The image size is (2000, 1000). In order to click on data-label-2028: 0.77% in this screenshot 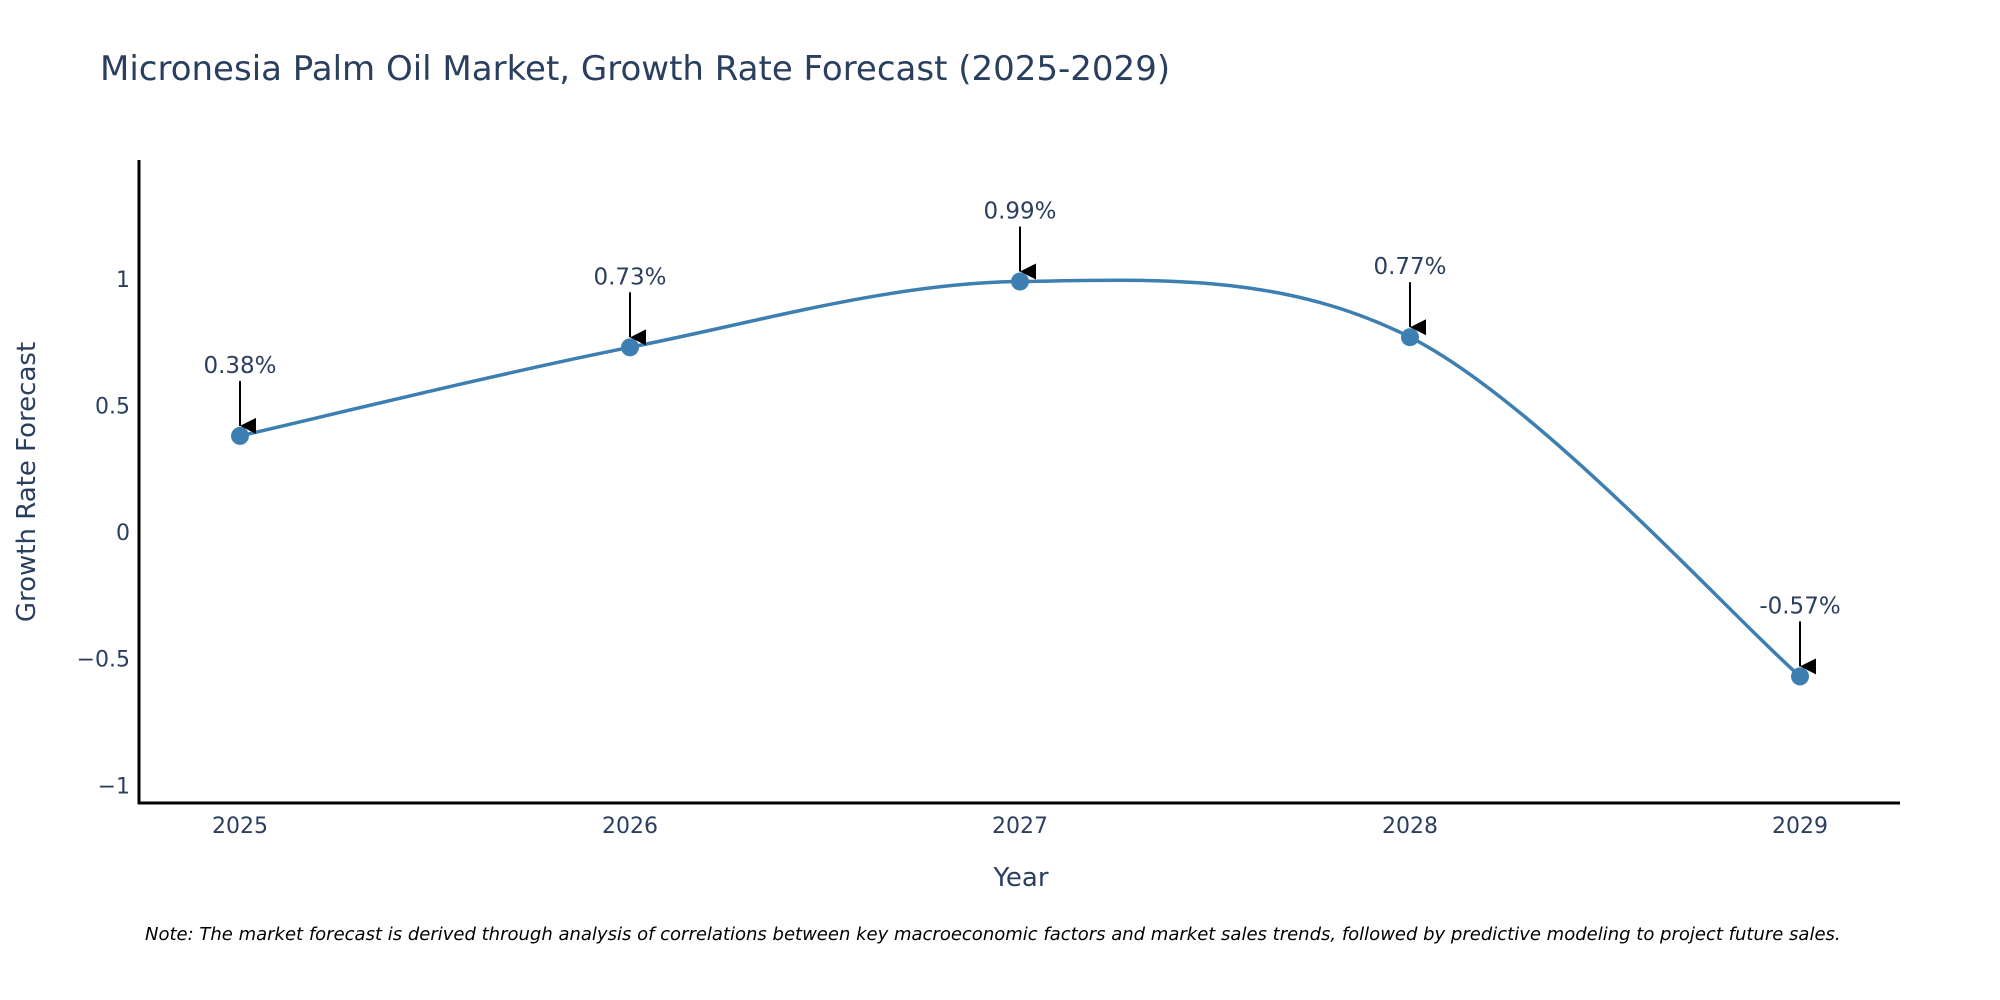, I will do `click(1409, 267)`.